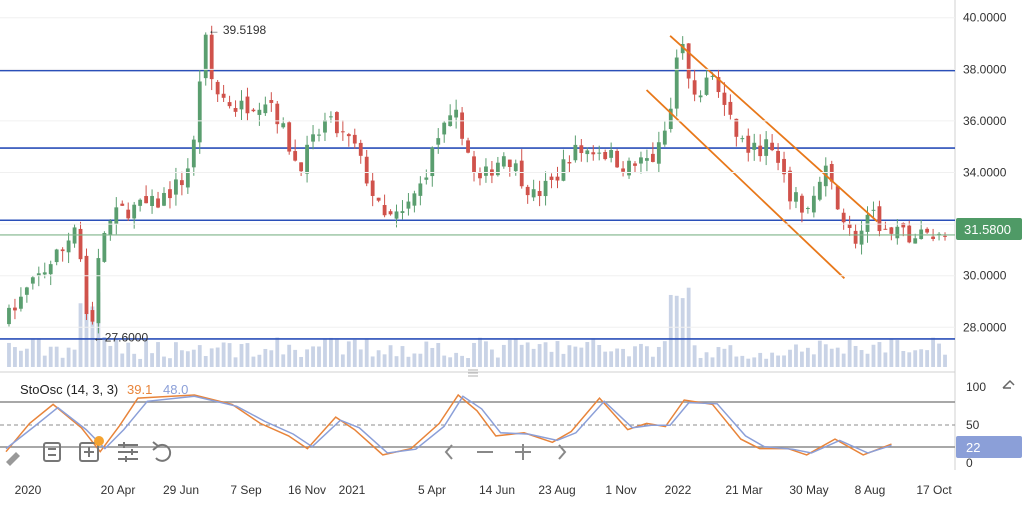 The width and height of the screenshot is (1030, 513). I want to click on channel-upper-line, so click(773, 129).